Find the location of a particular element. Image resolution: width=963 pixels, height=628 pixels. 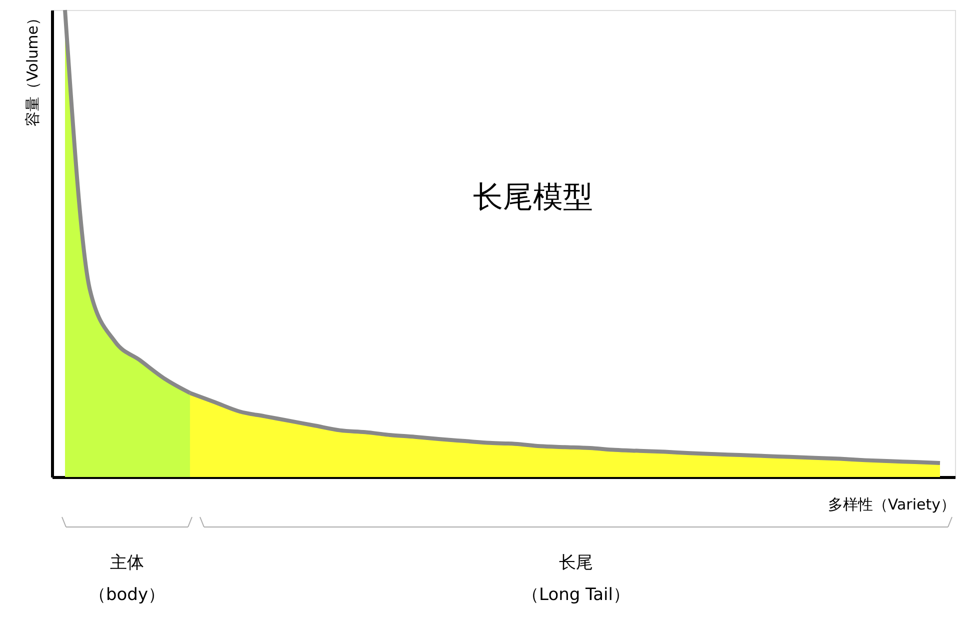

text: 长尾（Long Tail） is located at coordinates (576, 579).